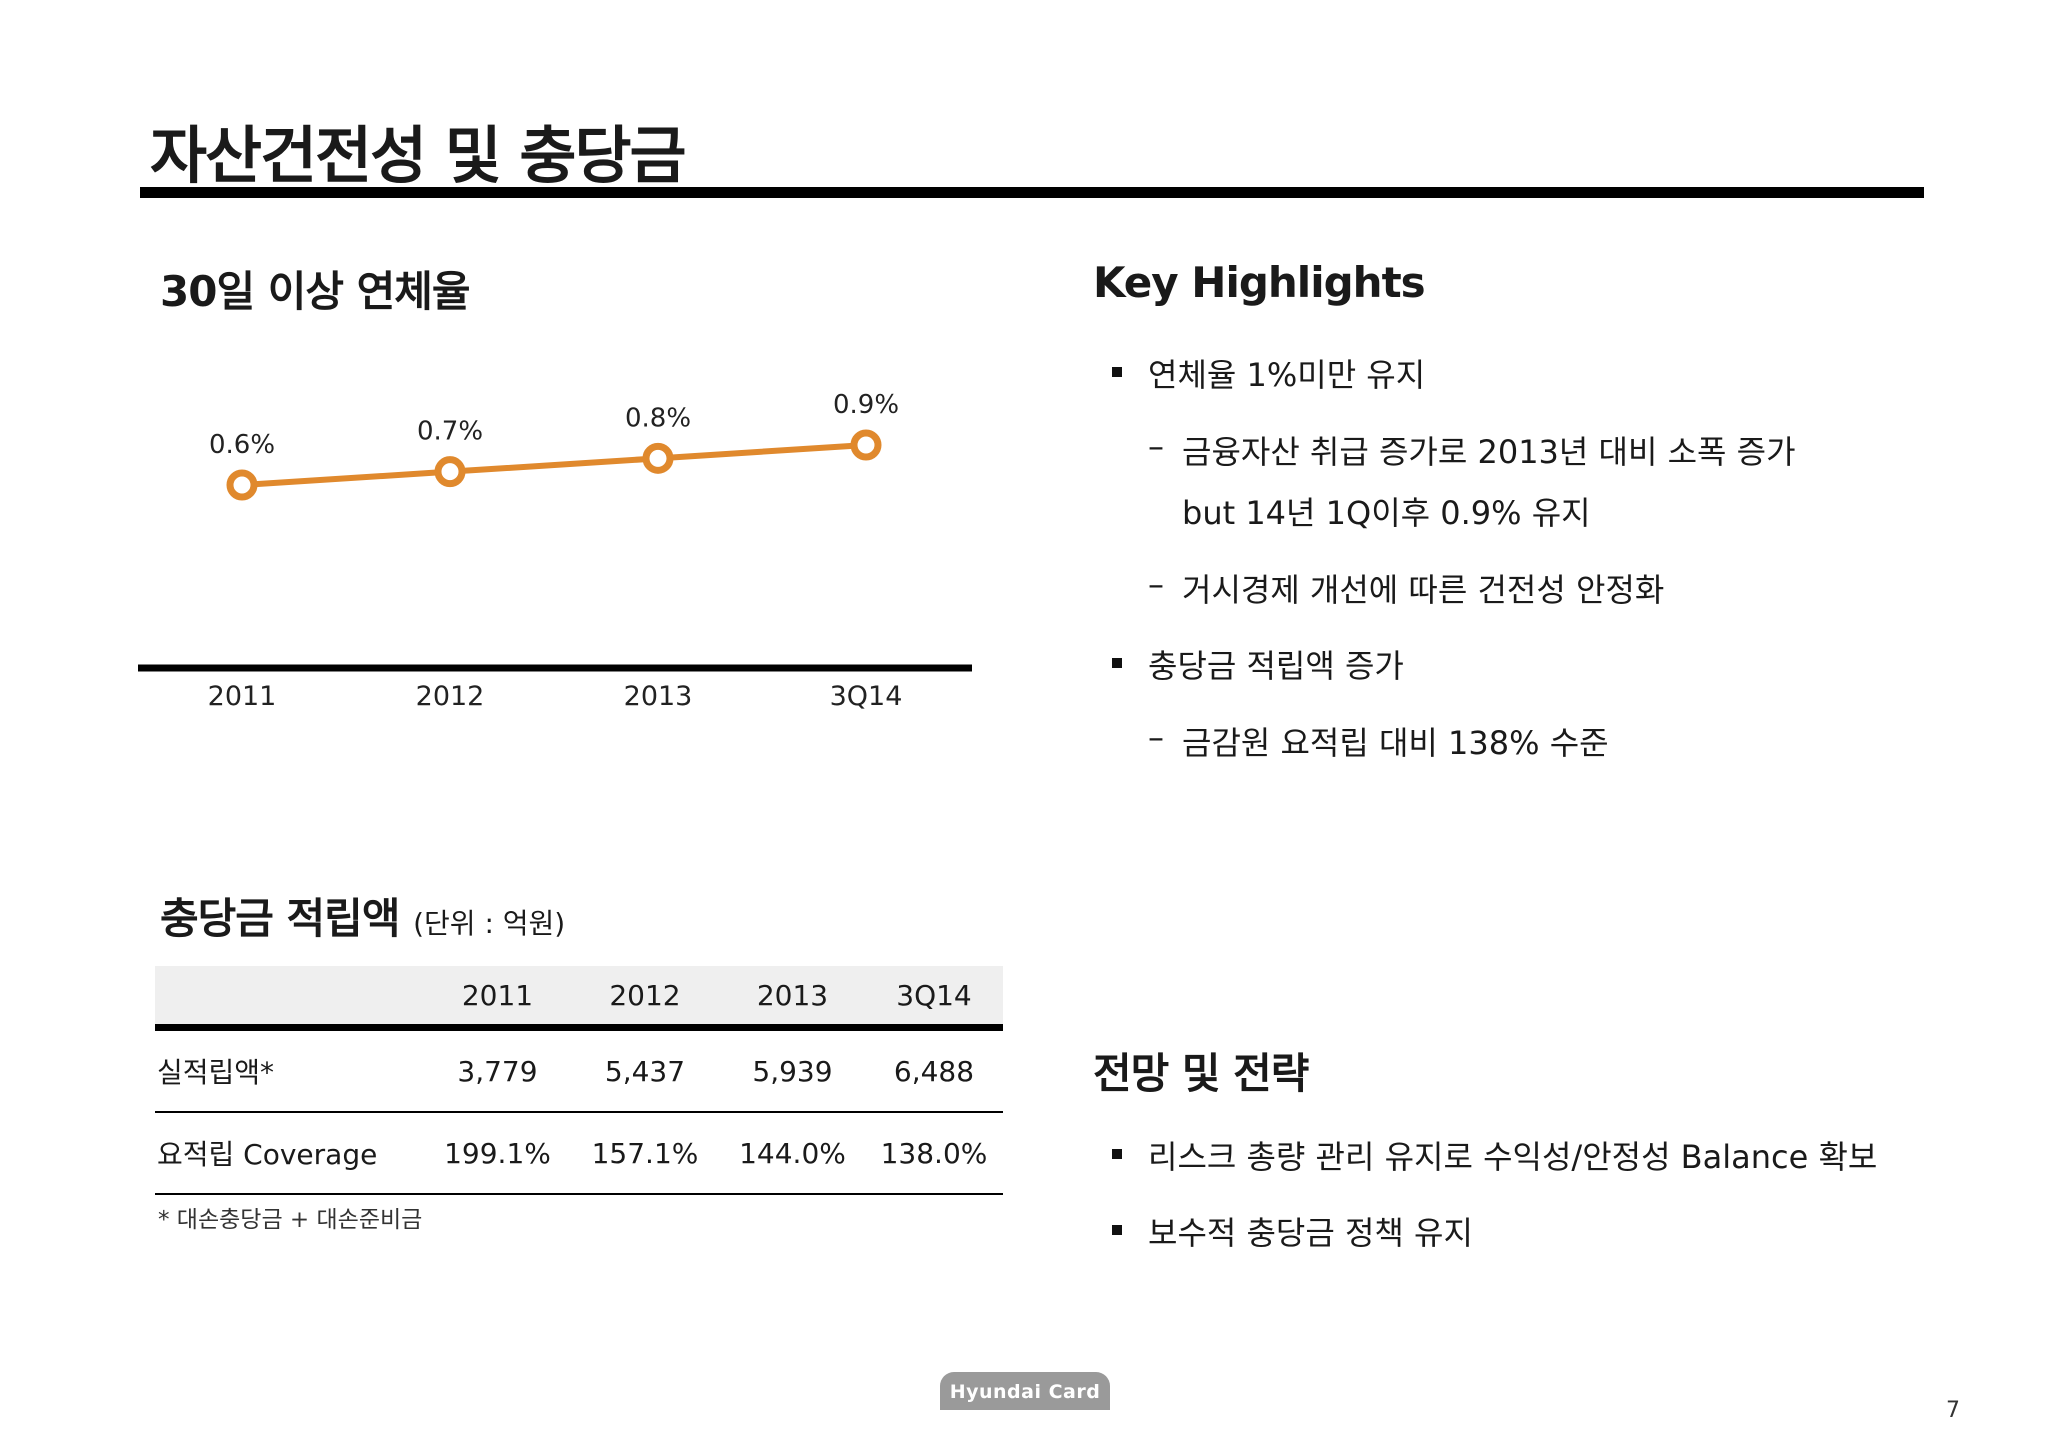  I want to click on data-label: 0.9%, so click(866, 405).